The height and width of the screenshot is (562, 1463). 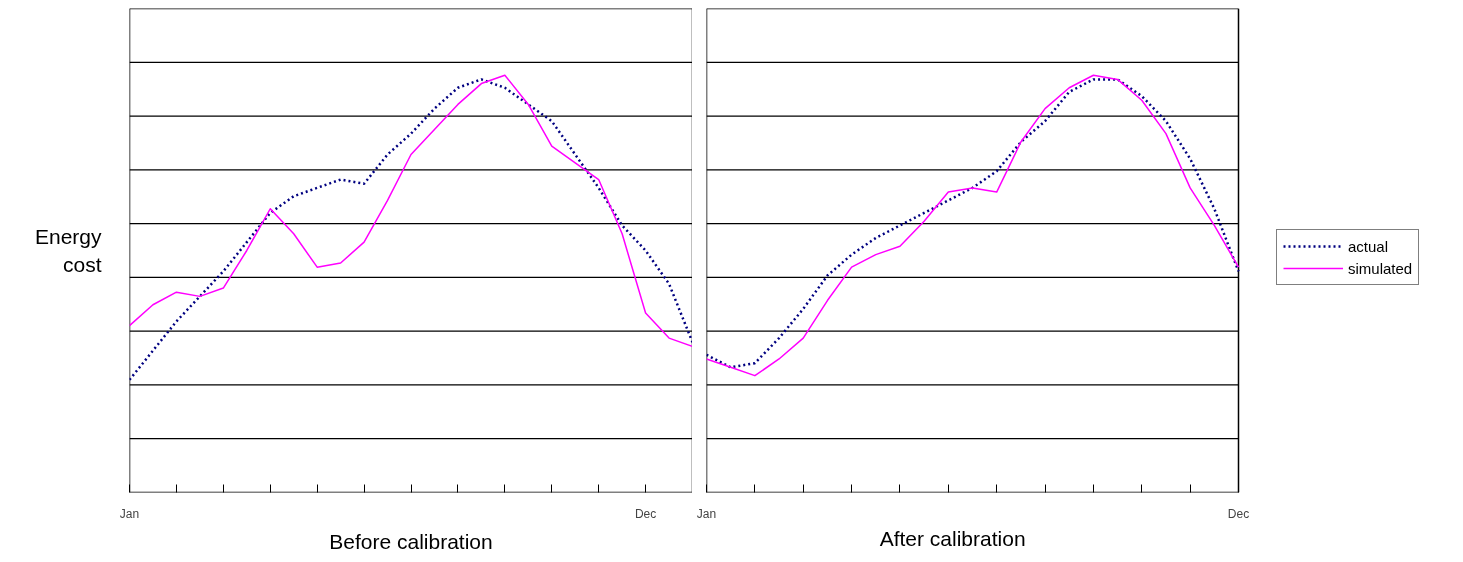 I want to click on x-axis-title: After calibration, so click(x=952, y=538).